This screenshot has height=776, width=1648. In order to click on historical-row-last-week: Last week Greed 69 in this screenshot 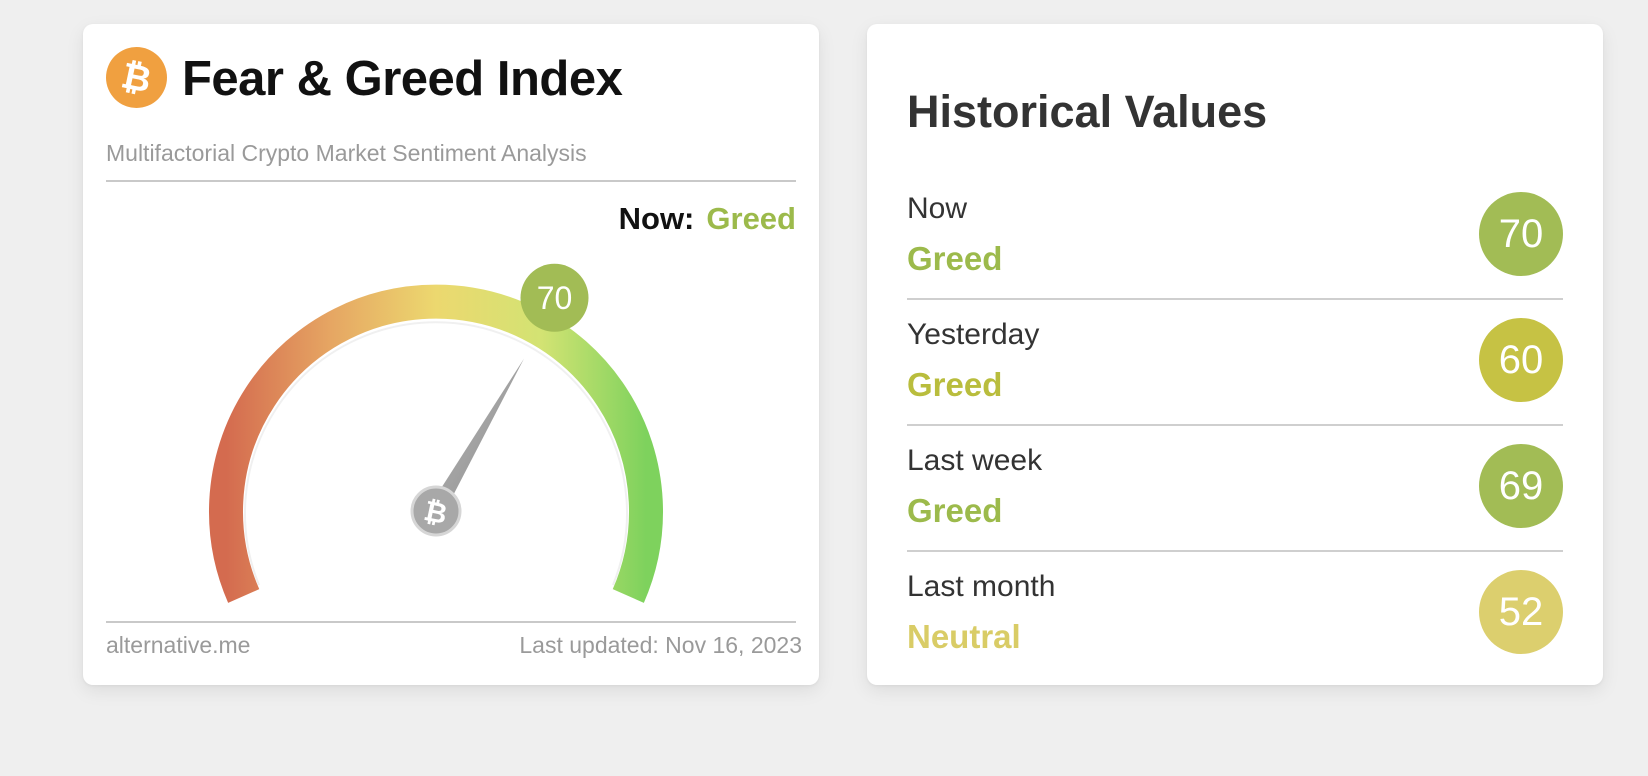, I will do `click(1235, 489)`.